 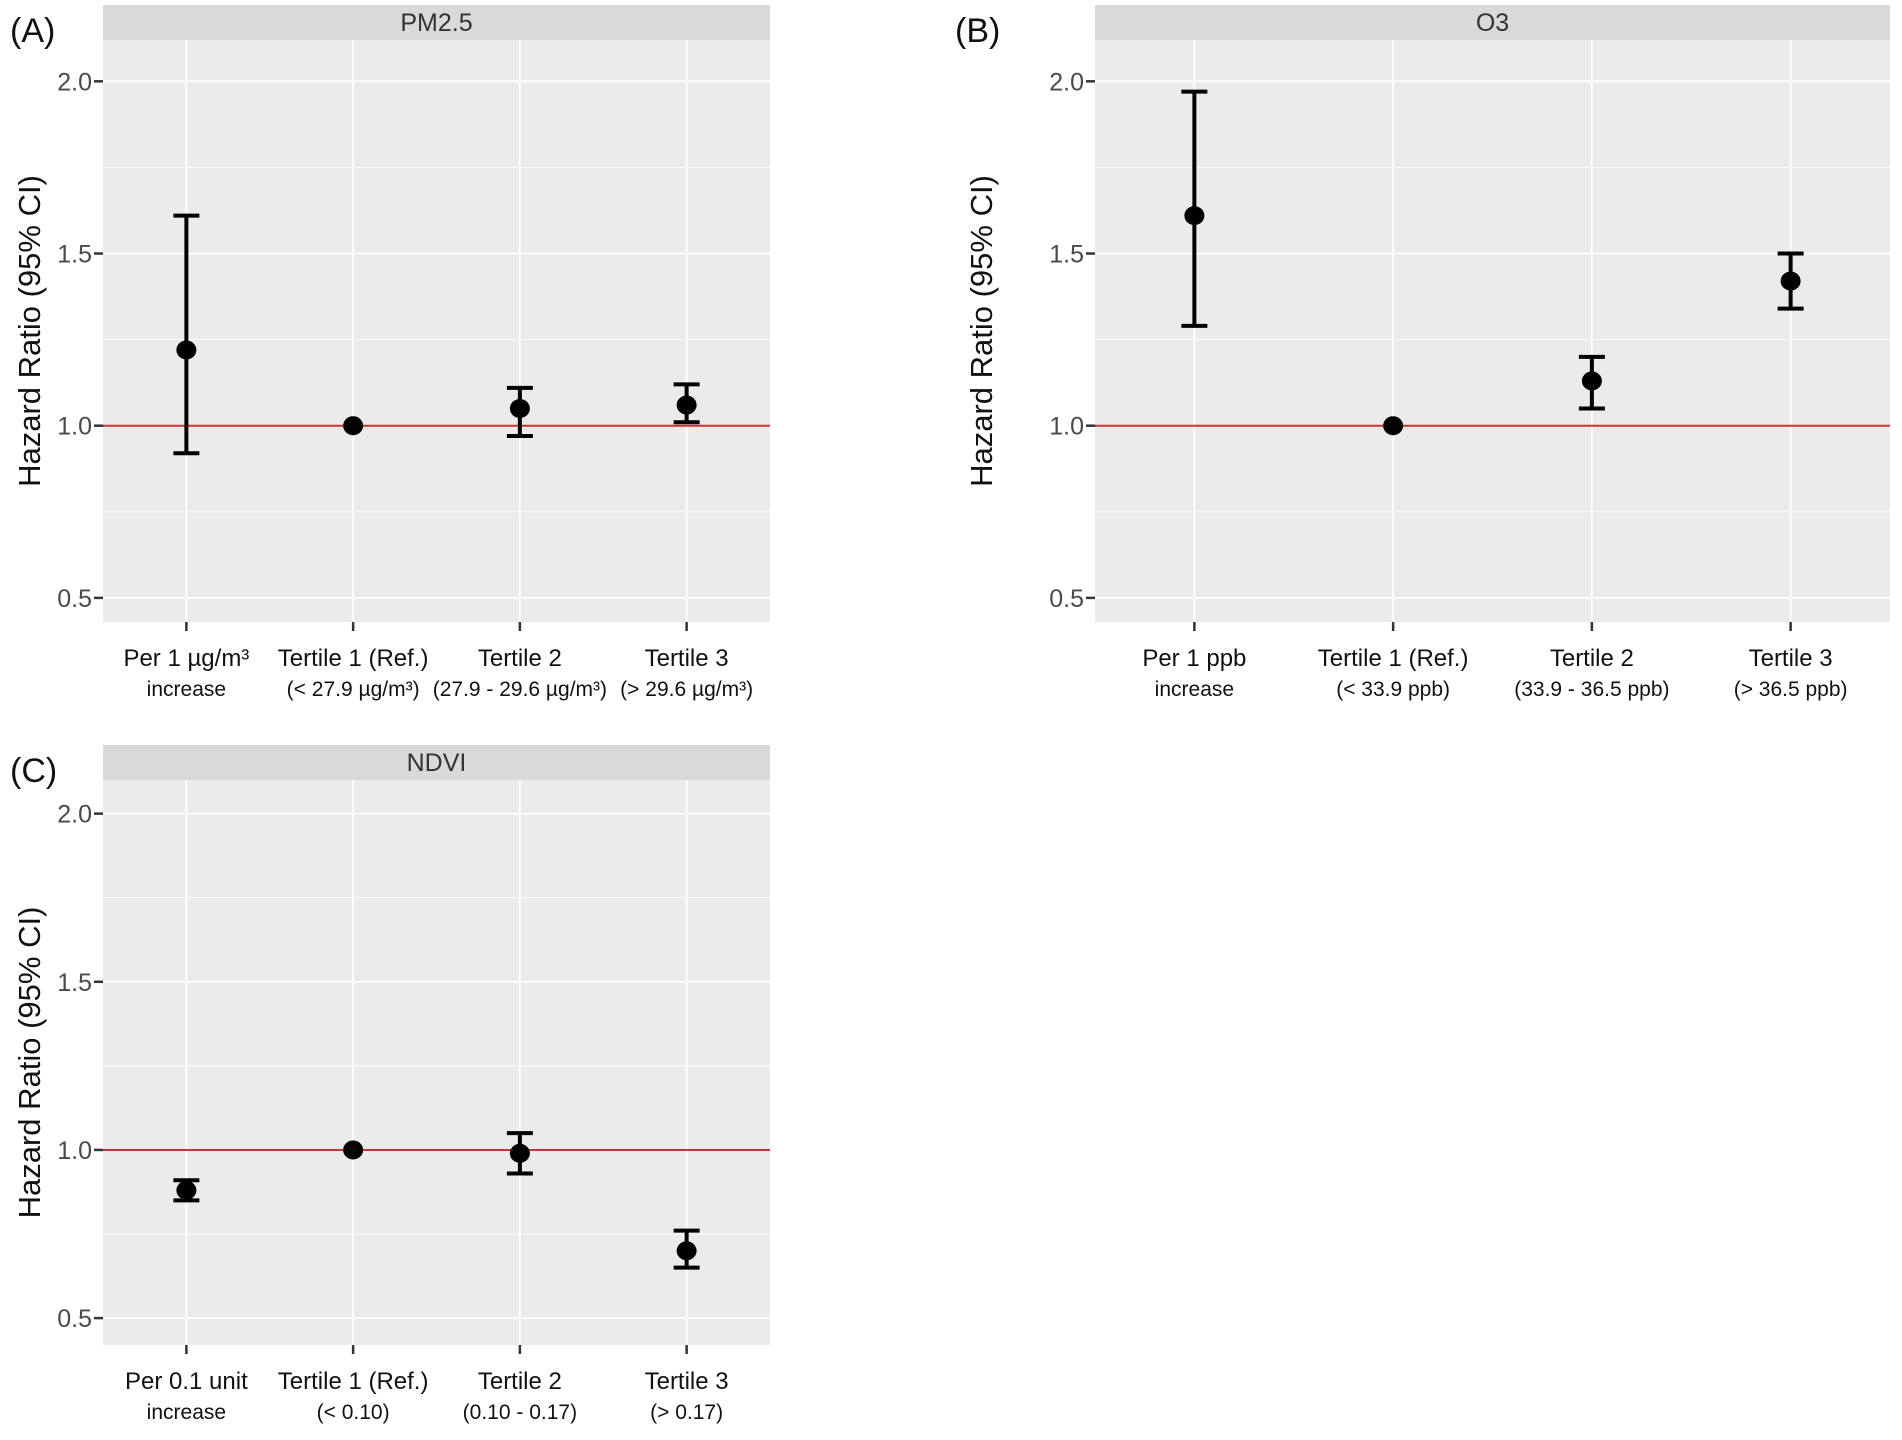 I want to click on panel-letter: (A), so click(x=32, y=31).